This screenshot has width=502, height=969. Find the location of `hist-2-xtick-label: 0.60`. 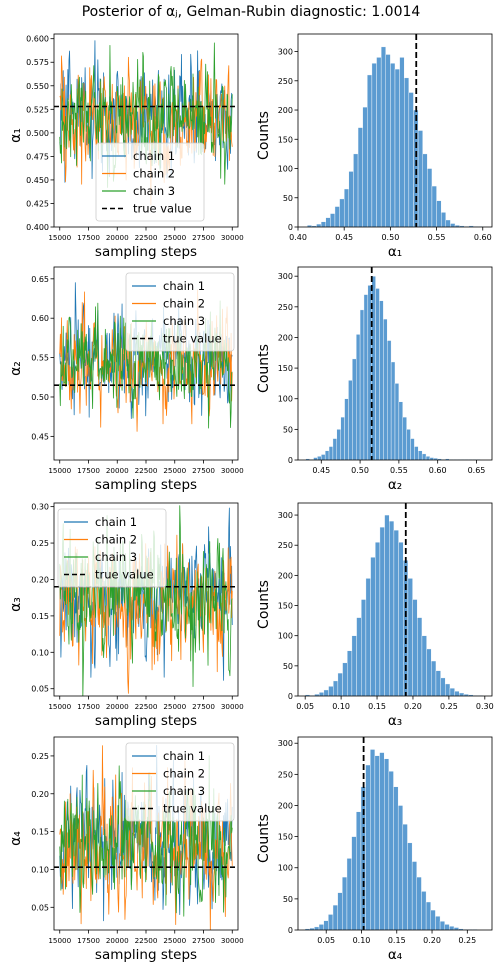

hist-2-xtick-label: 0.60 is located at coordinates (438, 470).